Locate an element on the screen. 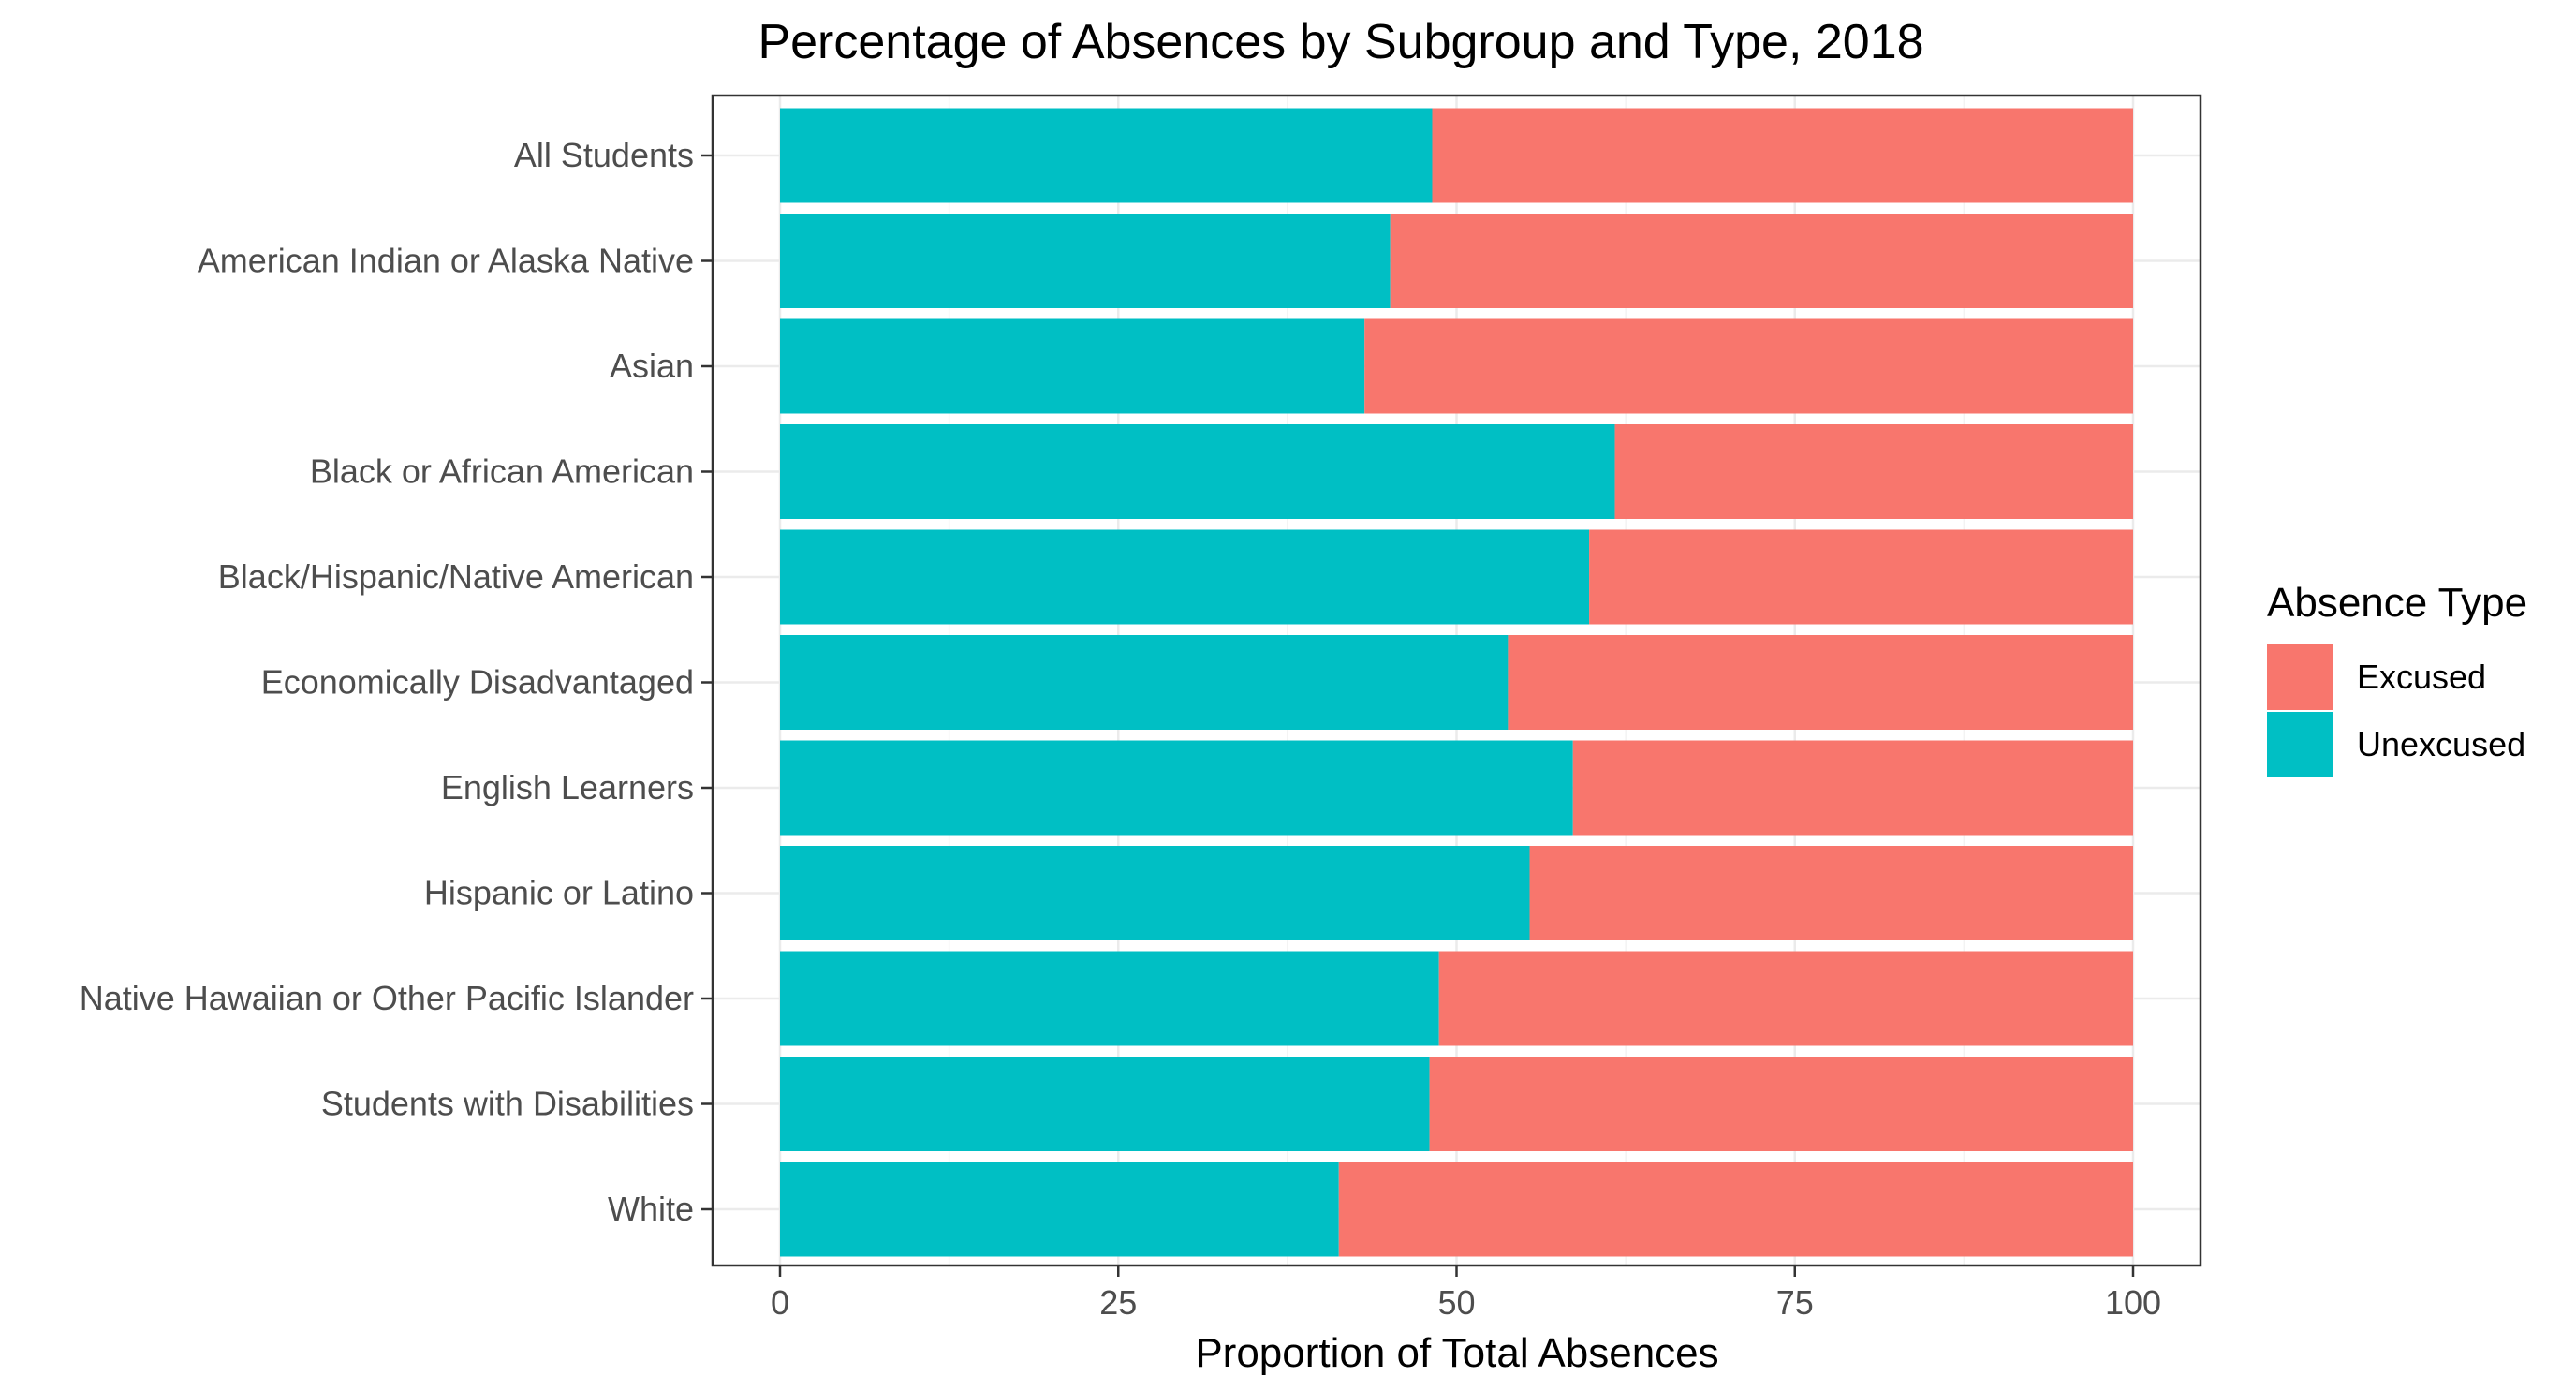  y-tick-label: American Indian or Alaska Native is located at coordinates (446, 261).